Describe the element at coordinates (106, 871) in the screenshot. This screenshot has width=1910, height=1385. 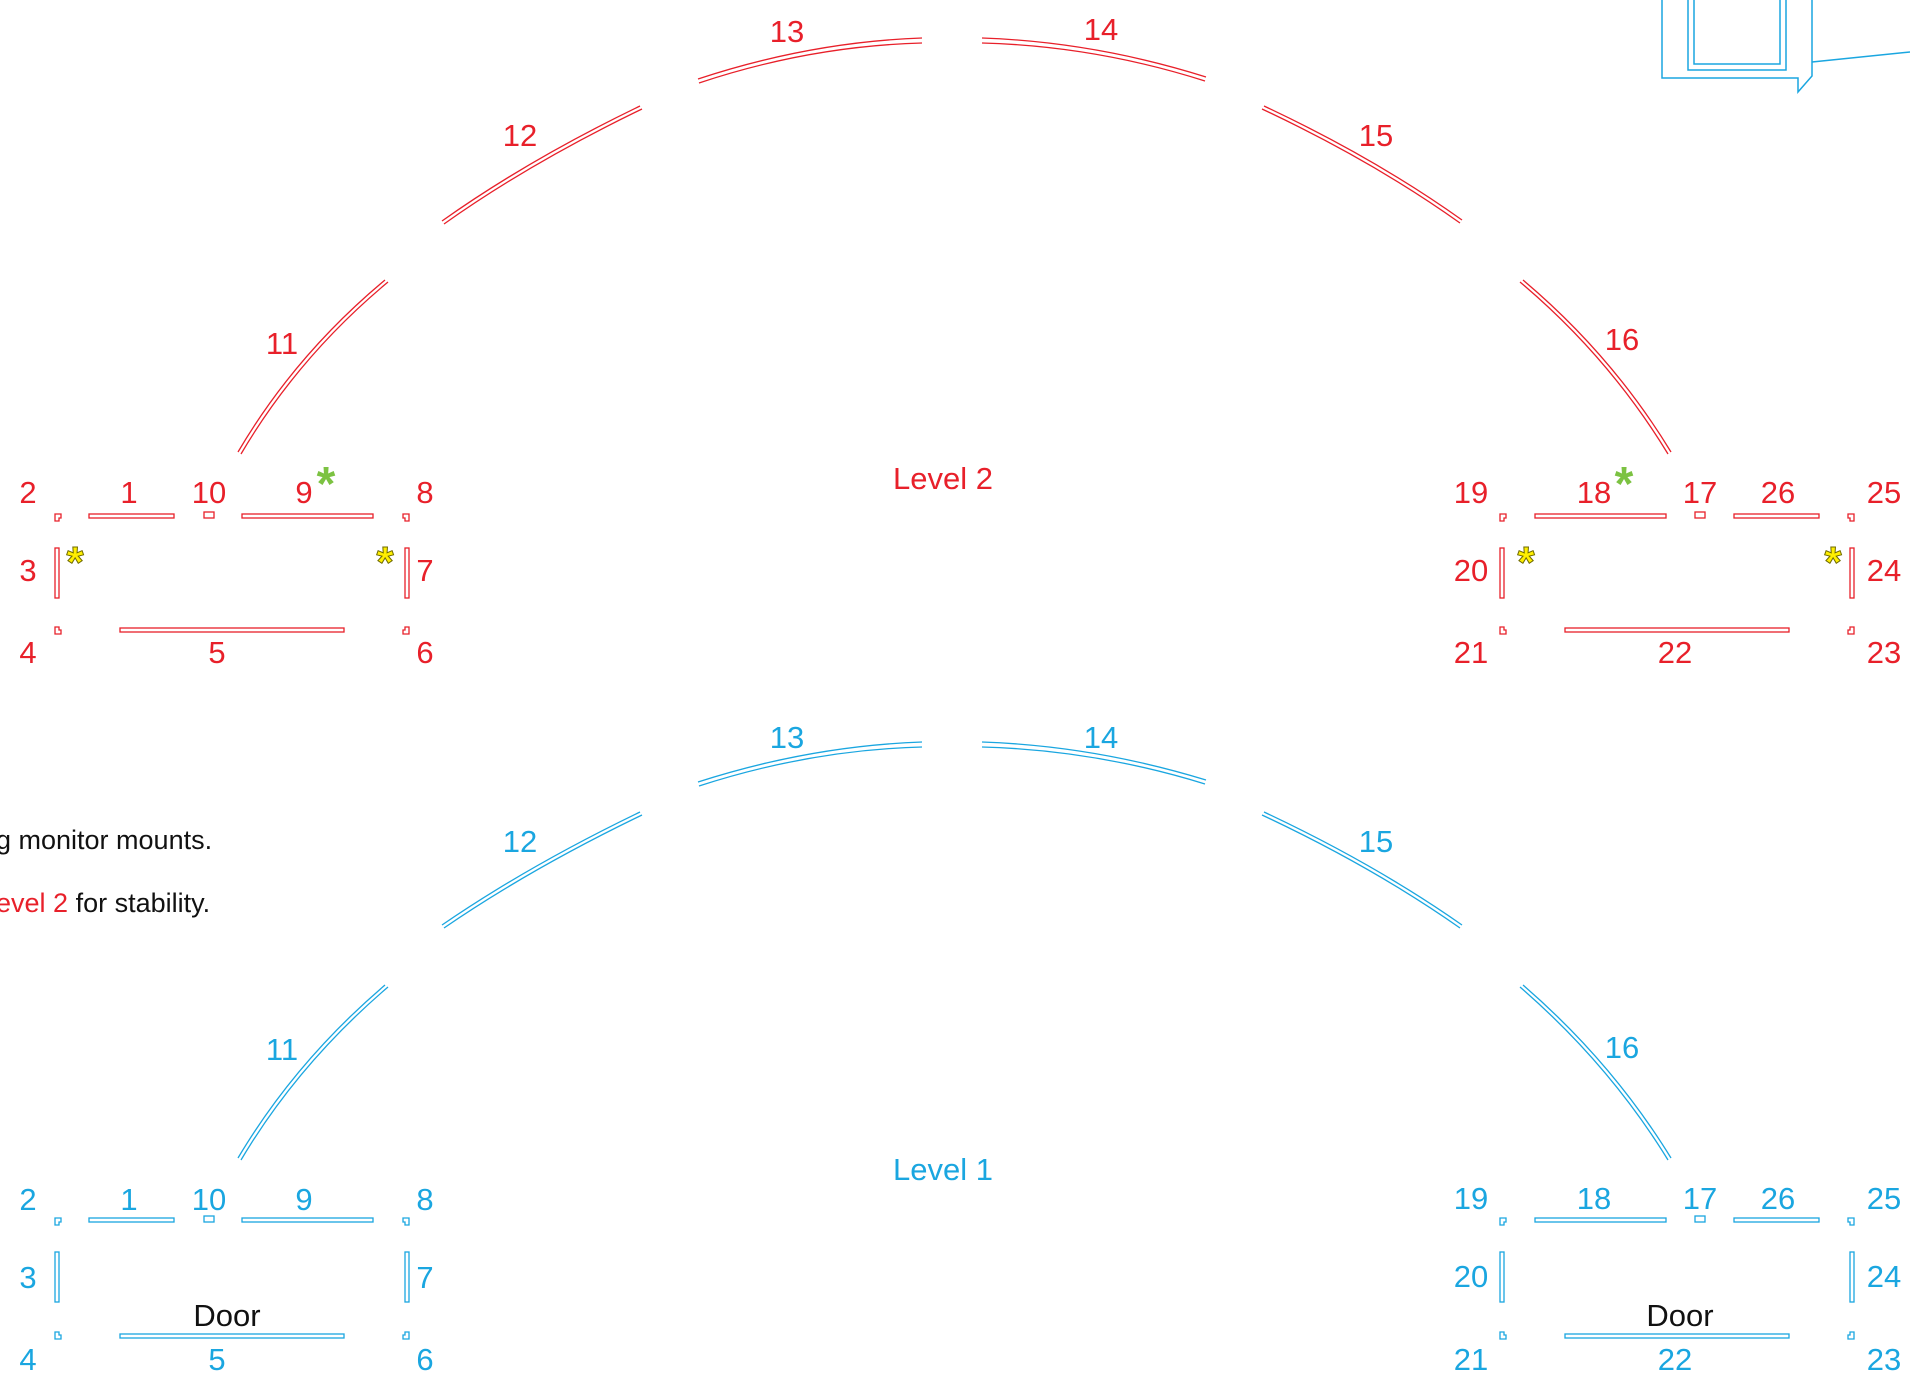
I see `notes: g monitor mounts. evel 2 for stability.` at that location.